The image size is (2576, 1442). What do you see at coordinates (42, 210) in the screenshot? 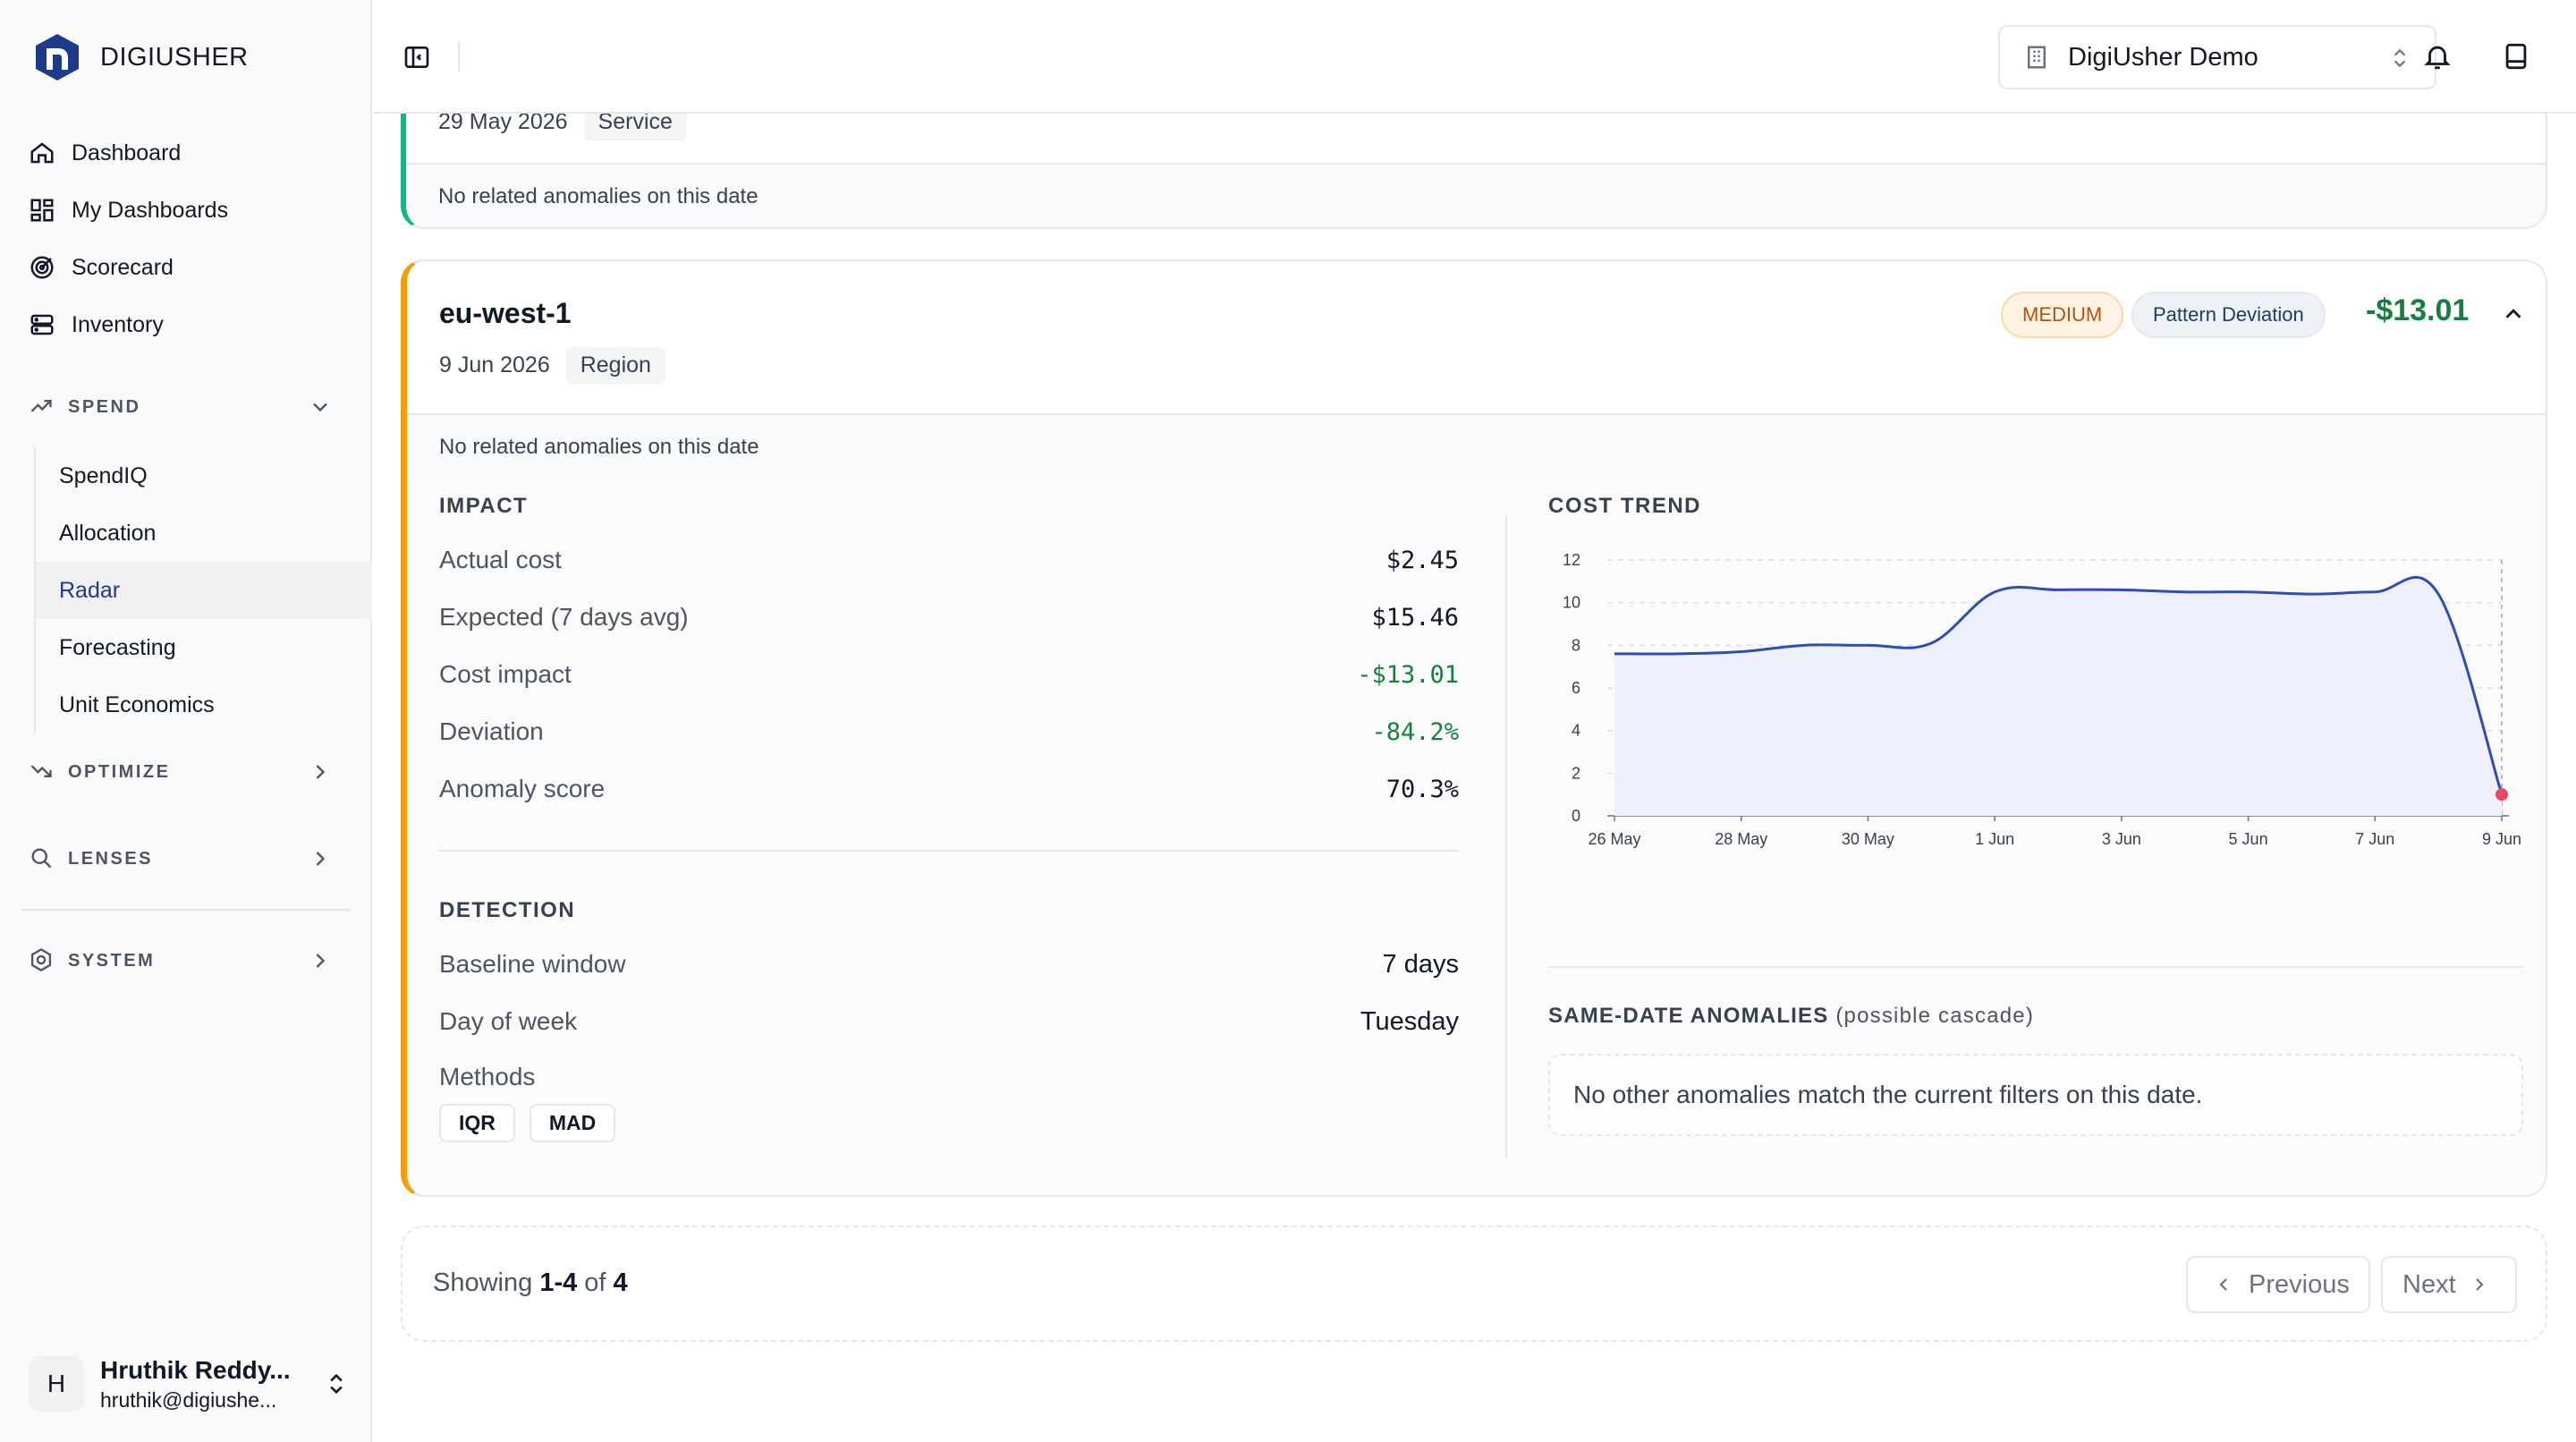
I see `grid-icon` at bounding box center [42, 210].